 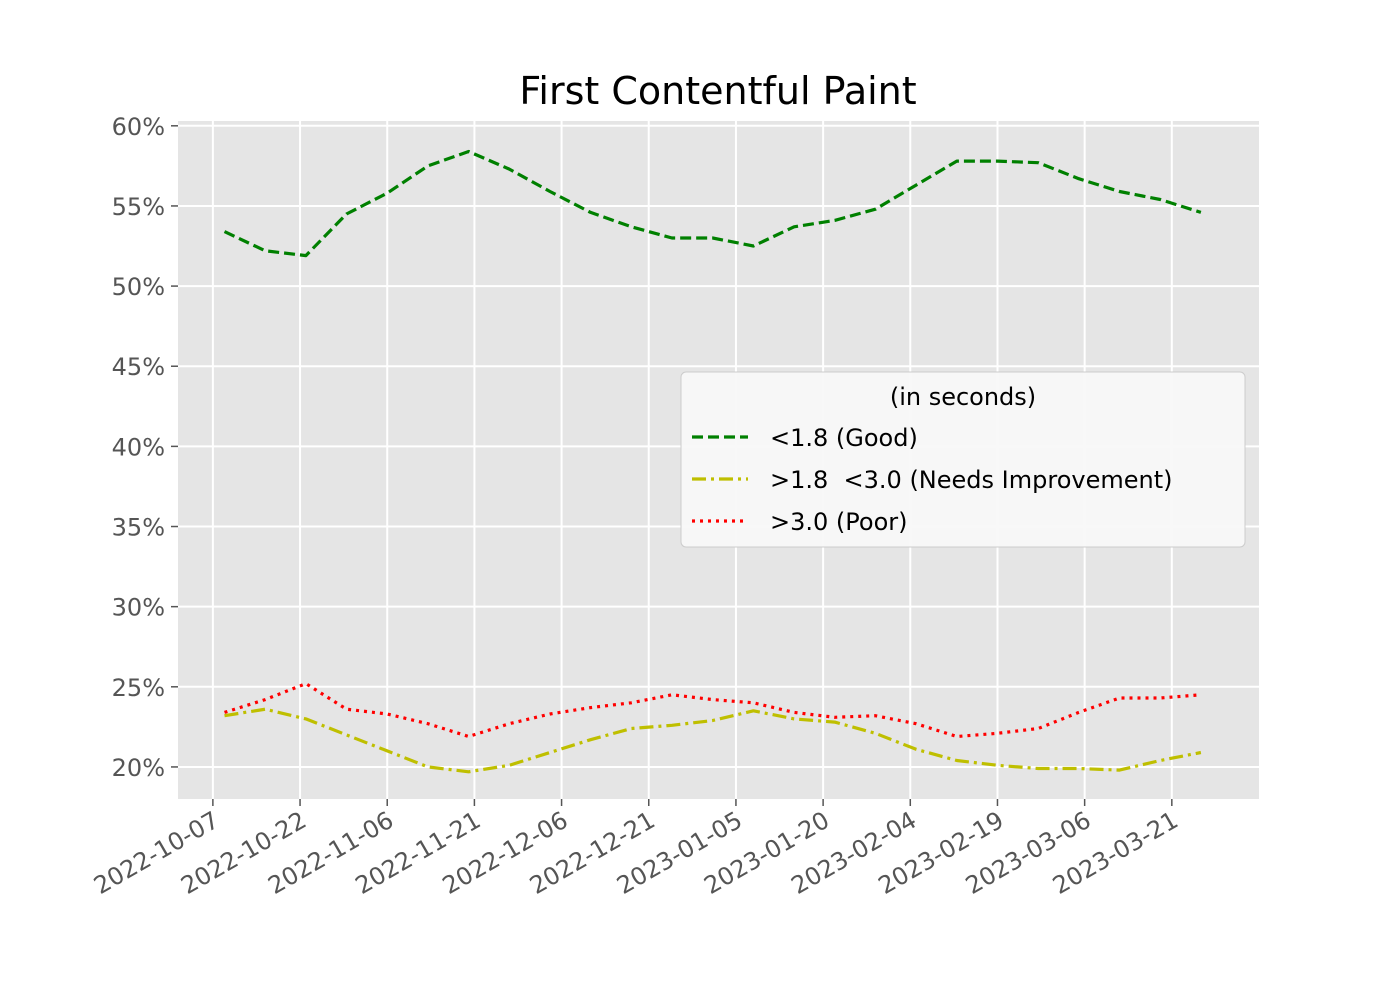 What do you see at coordinates (844, 438) in the screenshot?
I see `legend-label-0: <1.8 (Good)` at bounding box center [844, 438].